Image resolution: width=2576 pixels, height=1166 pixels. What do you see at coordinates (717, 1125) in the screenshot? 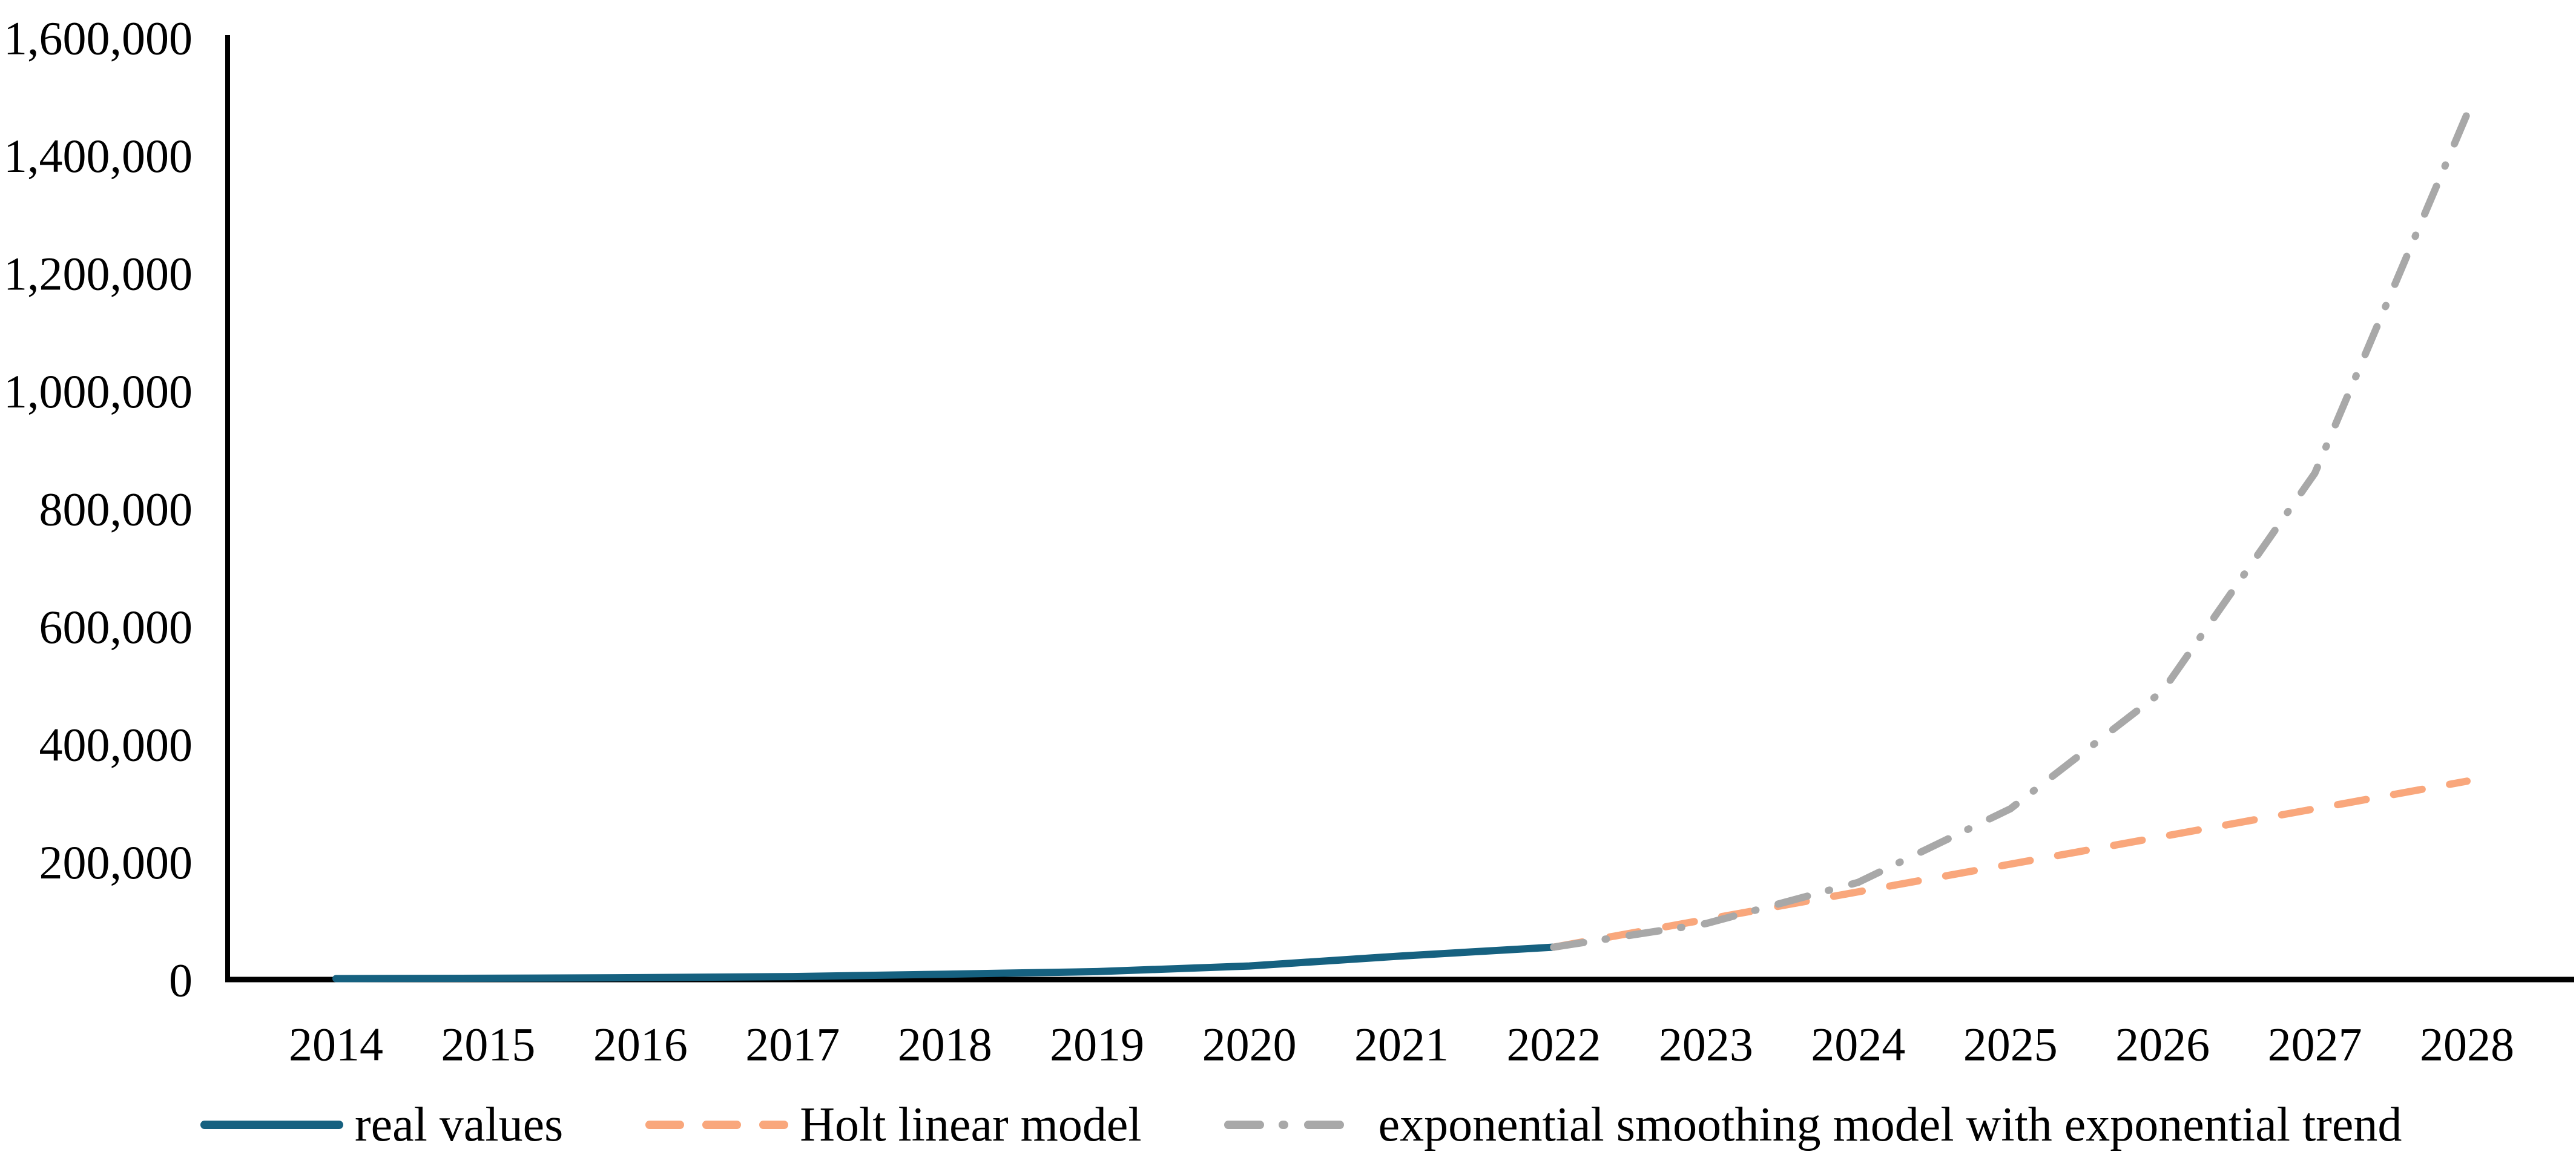
I see `holt-linear-model-line-swatch` at bounding box center [717, 1125].